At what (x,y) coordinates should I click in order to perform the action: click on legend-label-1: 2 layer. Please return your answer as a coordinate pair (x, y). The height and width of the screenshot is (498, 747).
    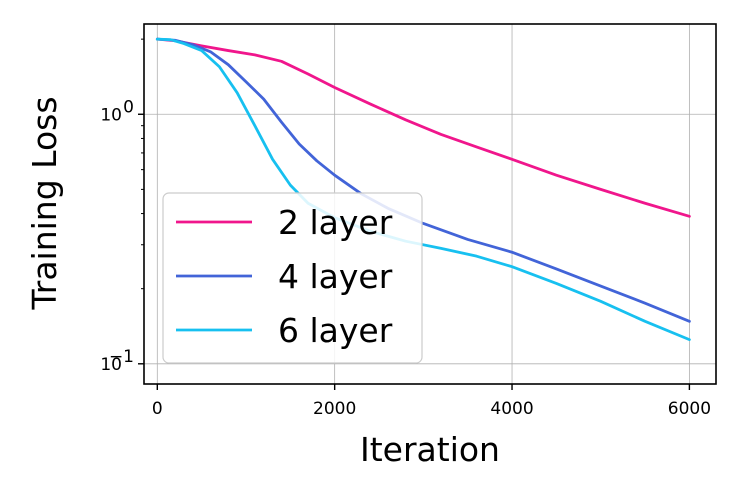
    Looking at the image, I should click on (335, 222).